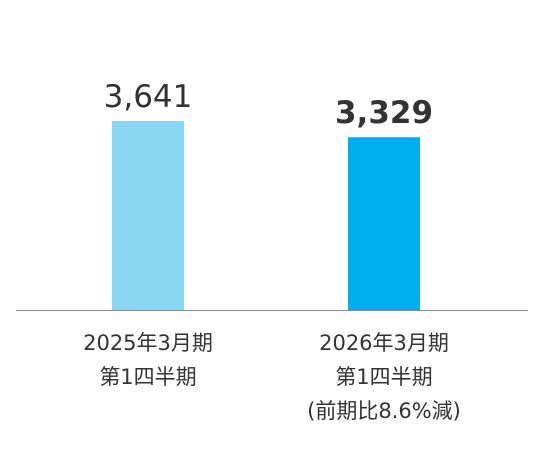 The height and width of the screenshot is (450, 540). What do you see at coordinates (148, 360) in the screenshot?
I see `category-label-2025: 2025年3月期 第1四半期` at bounding box center [148, 360].